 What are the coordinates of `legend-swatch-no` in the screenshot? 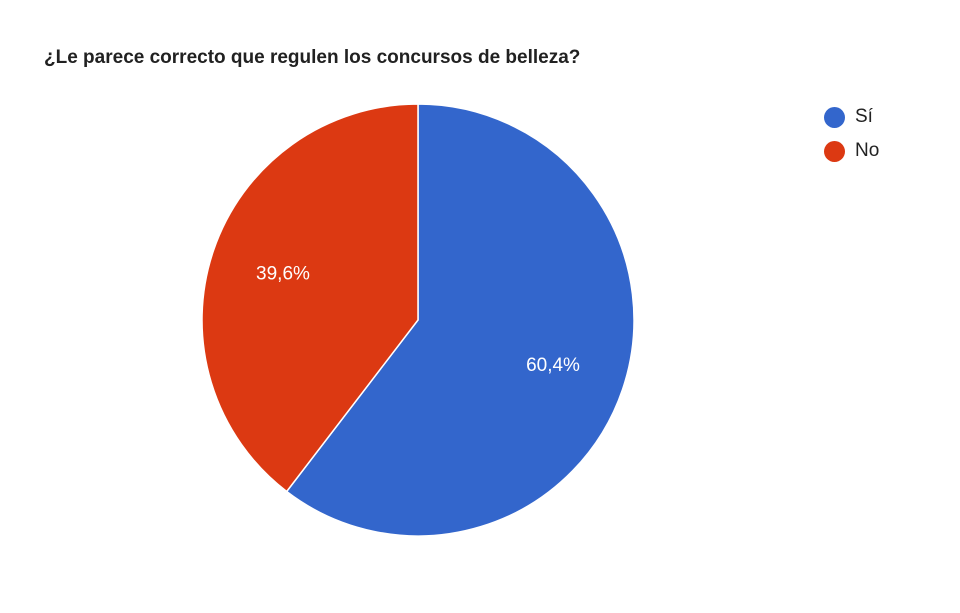 It's located at (834, 151).